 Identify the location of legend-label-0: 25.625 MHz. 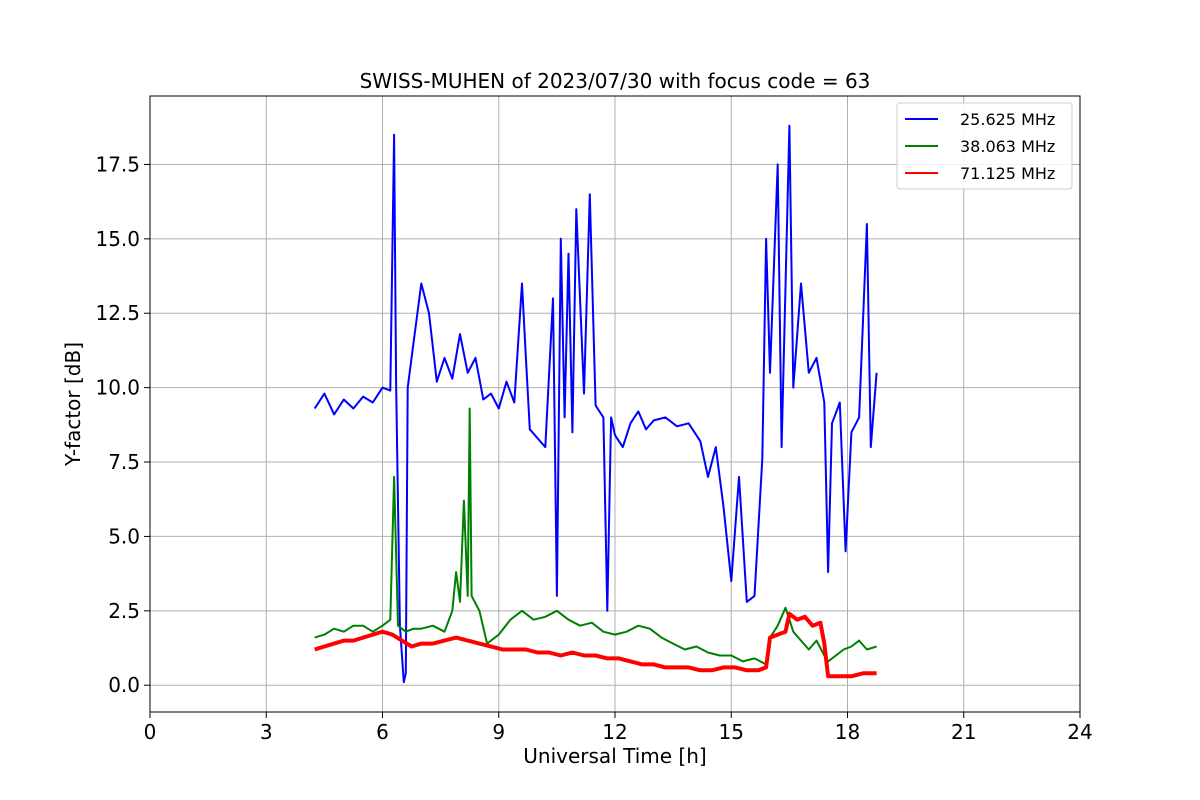
(1007, 119).